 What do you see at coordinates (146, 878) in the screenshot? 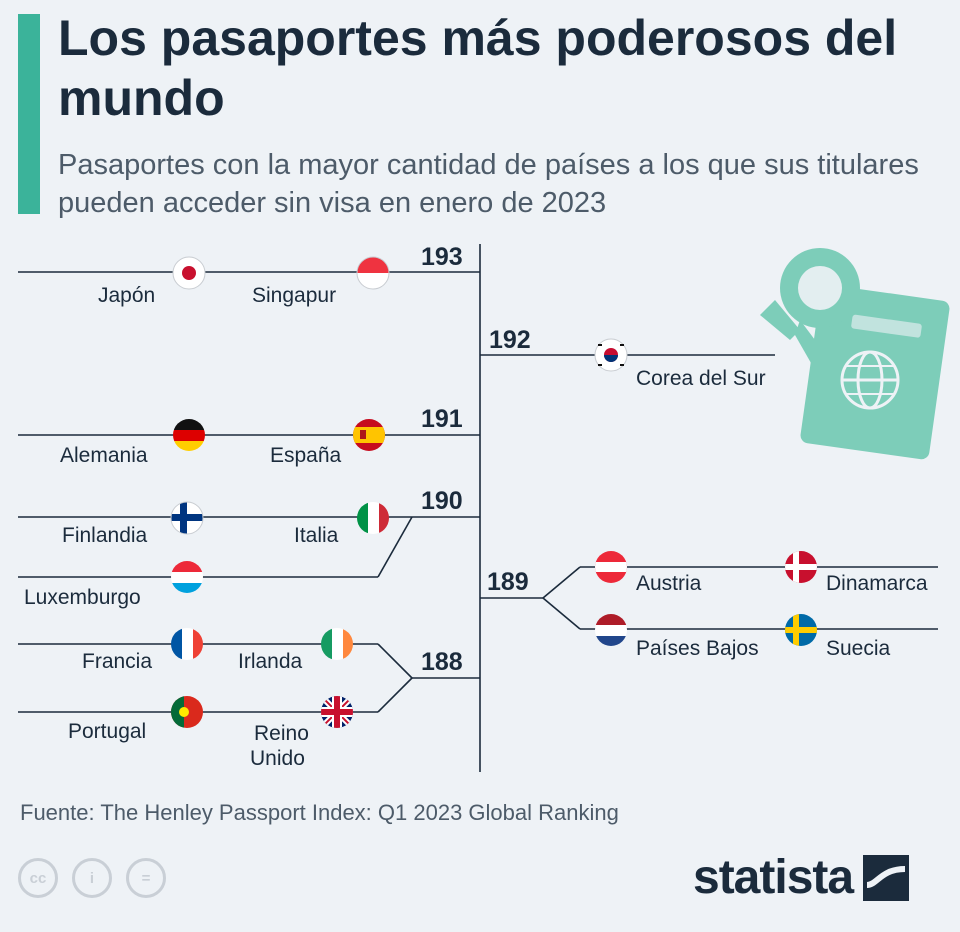
I see `nd-icon: =` at bounding box center [146, 878].